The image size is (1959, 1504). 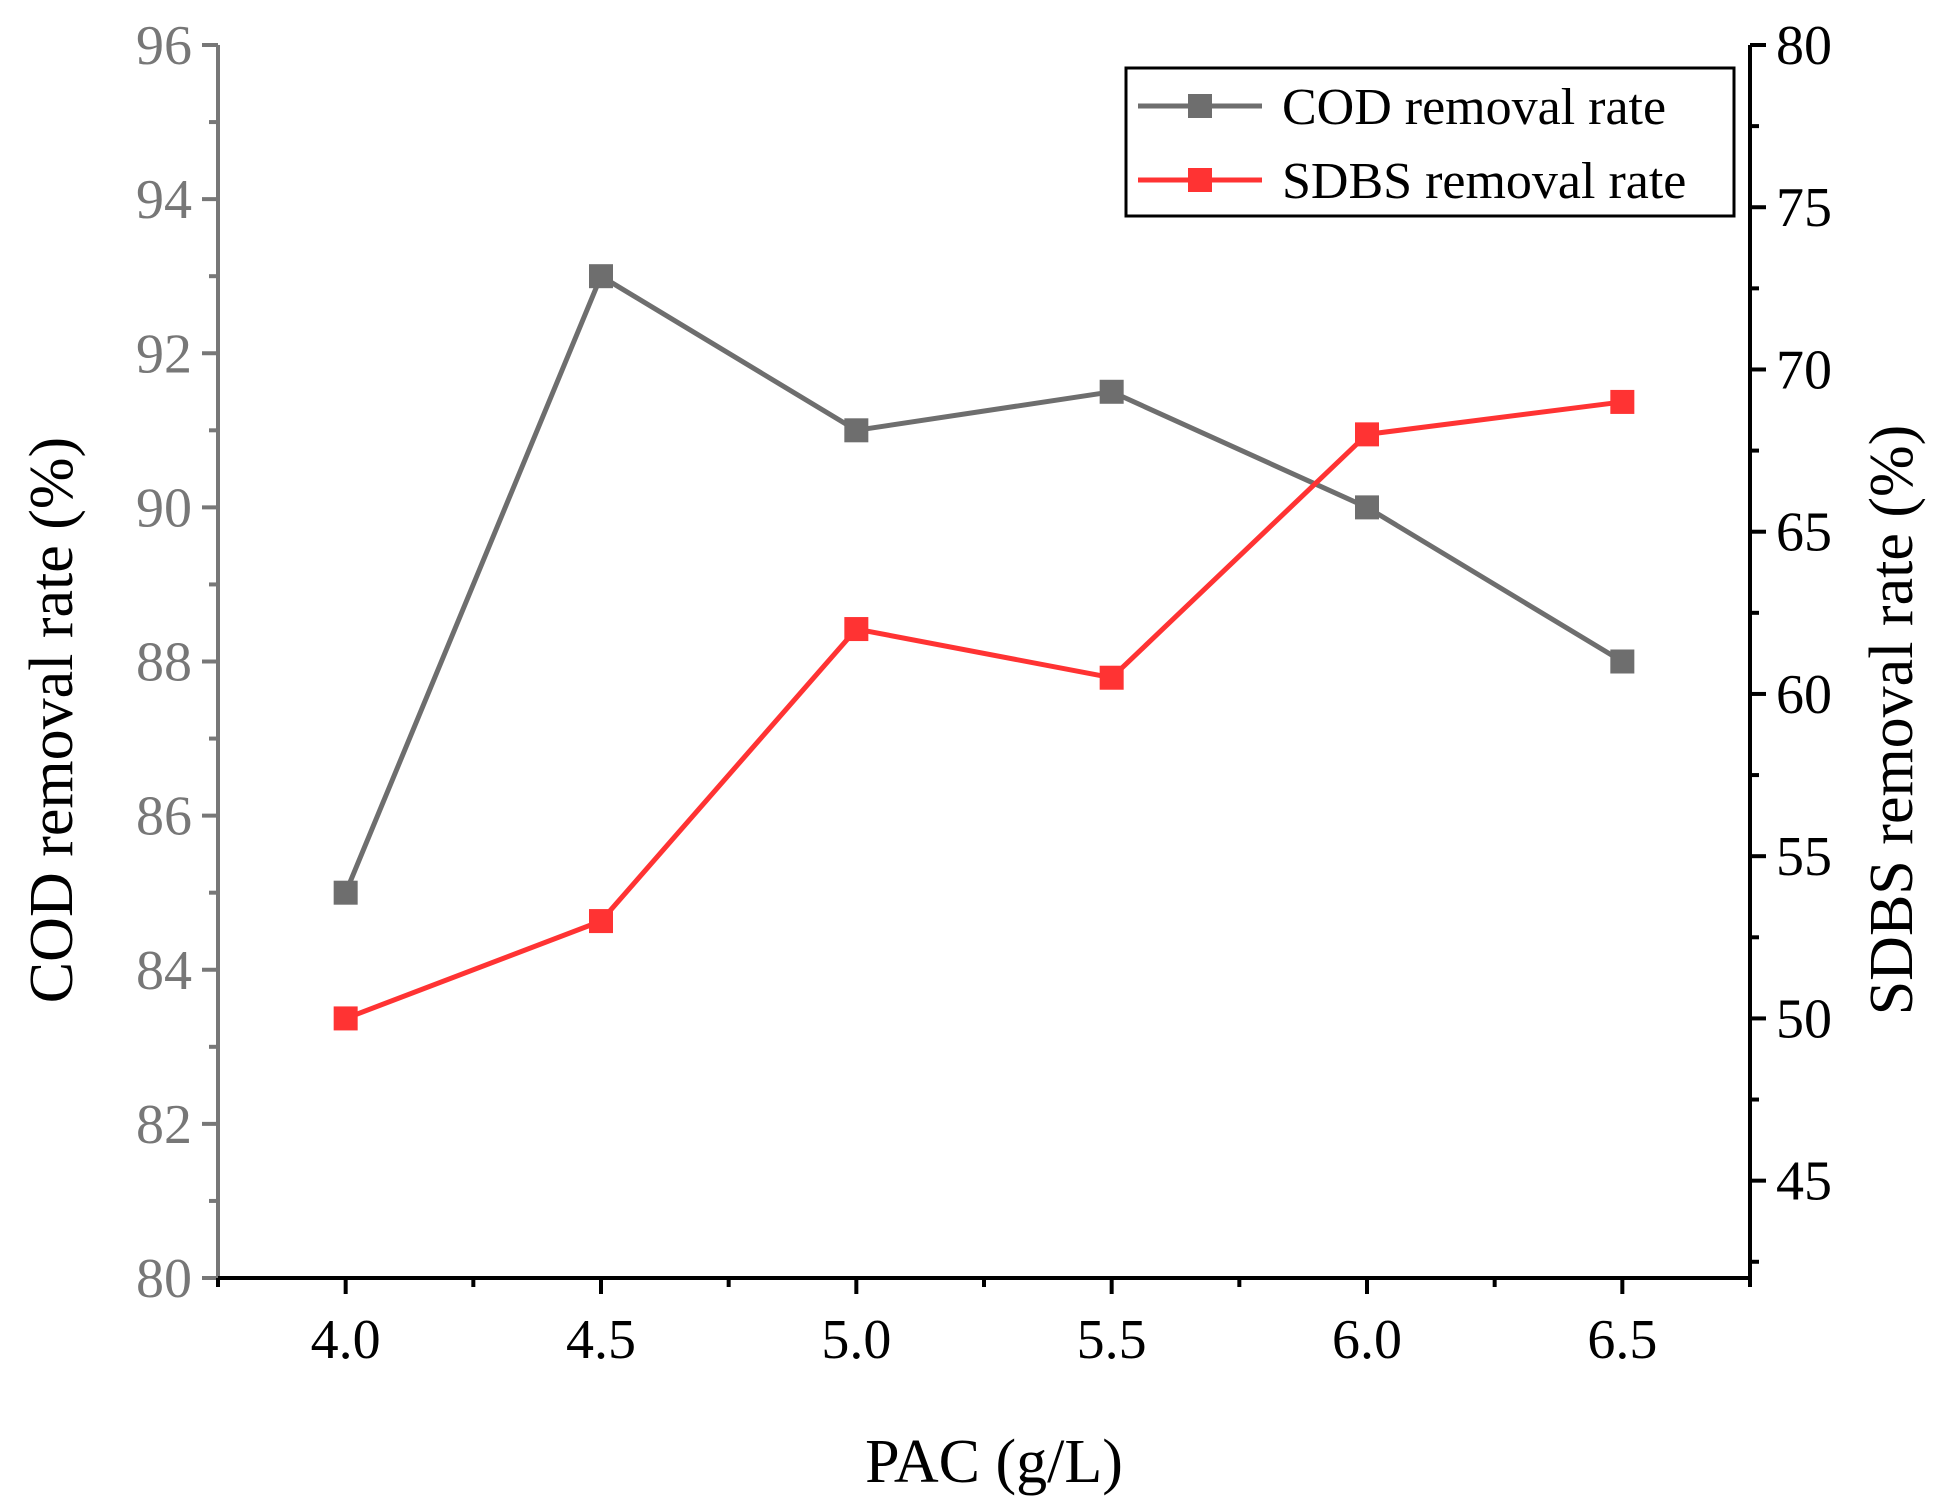 I want to click on x-tick-label: 4.0, so click(x=346, y=1340).